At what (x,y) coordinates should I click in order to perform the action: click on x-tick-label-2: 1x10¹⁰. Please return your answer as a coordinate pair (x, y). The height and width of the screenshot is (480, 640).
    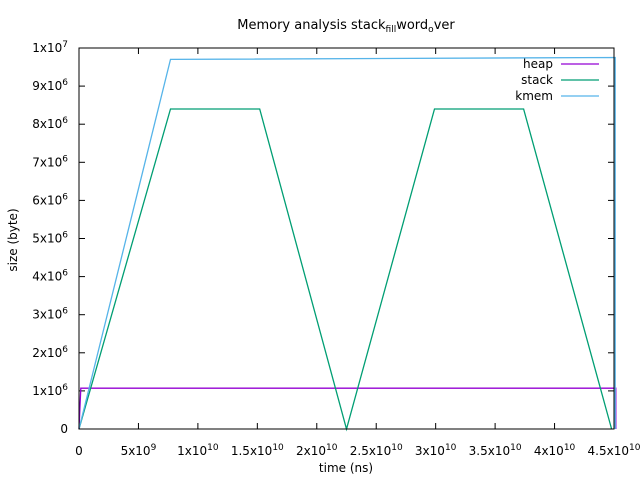
    Looking at the image, I should click on (198, 450).